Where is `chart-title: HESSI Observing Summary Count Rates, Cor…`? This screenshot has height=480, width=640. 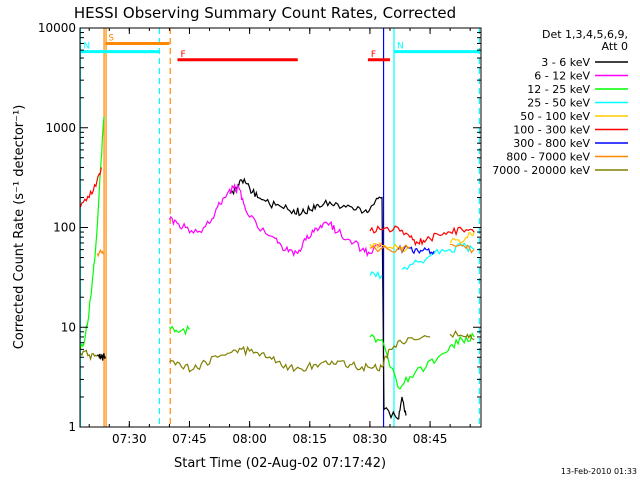
chart-title: HESSI Observing Summary Count Rates, Cor… is located at coordinates (265, 13).